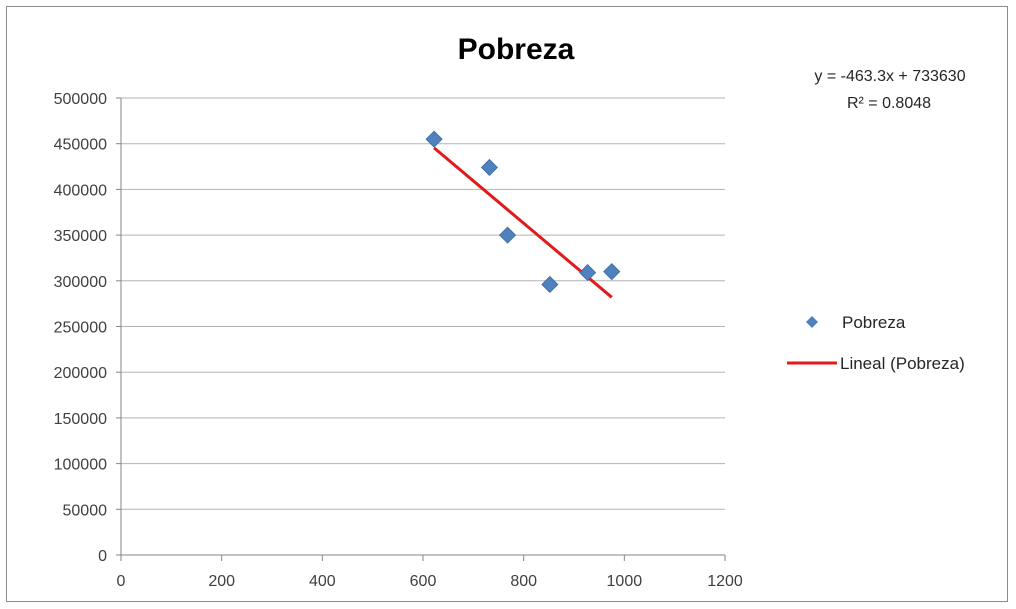 This screenshot has height=609, width=1016. I want to click on x-tick-label: 1000, so click(625, 581).